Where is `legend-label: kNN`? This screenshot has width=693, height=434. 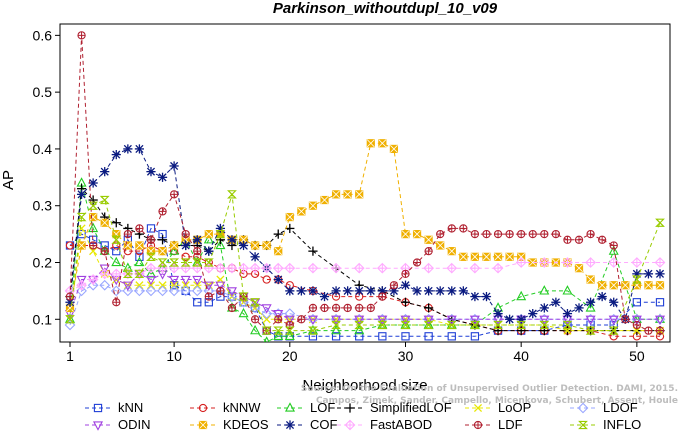
legend-label: kNN is located at coordinates (130, 407).